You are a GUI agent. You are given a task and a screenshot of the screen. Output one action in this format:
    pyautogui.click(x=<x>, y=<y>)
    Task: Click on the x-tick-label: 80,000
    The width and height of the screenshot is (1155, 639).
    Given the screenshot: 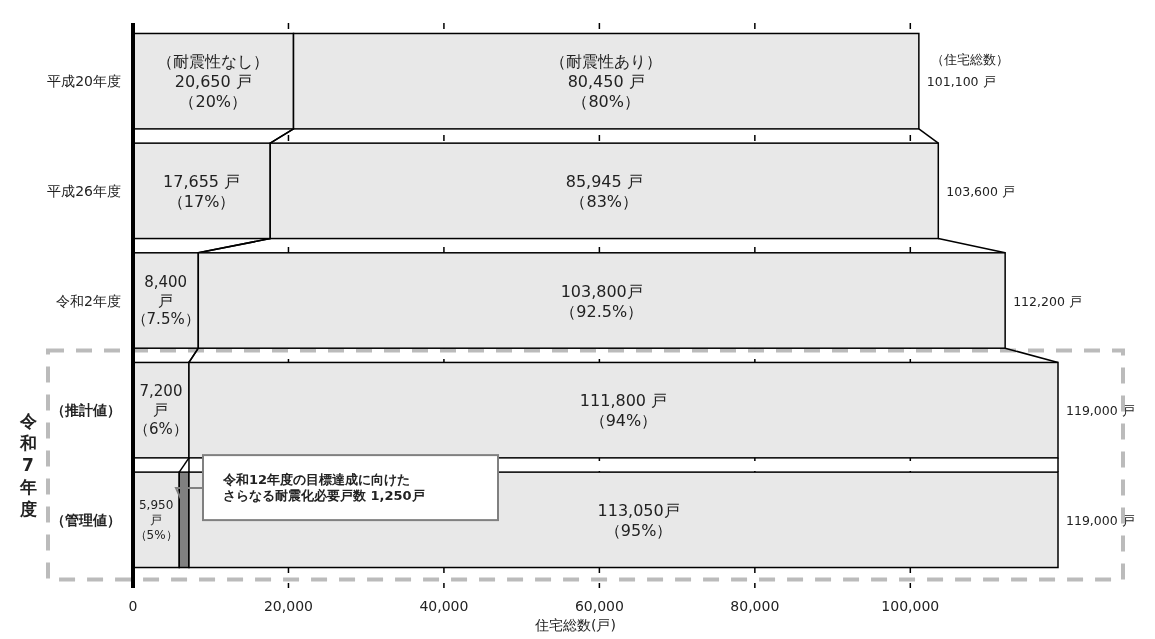 What is the action you would take?
    pyautogui.click(x=755, y=606)
    